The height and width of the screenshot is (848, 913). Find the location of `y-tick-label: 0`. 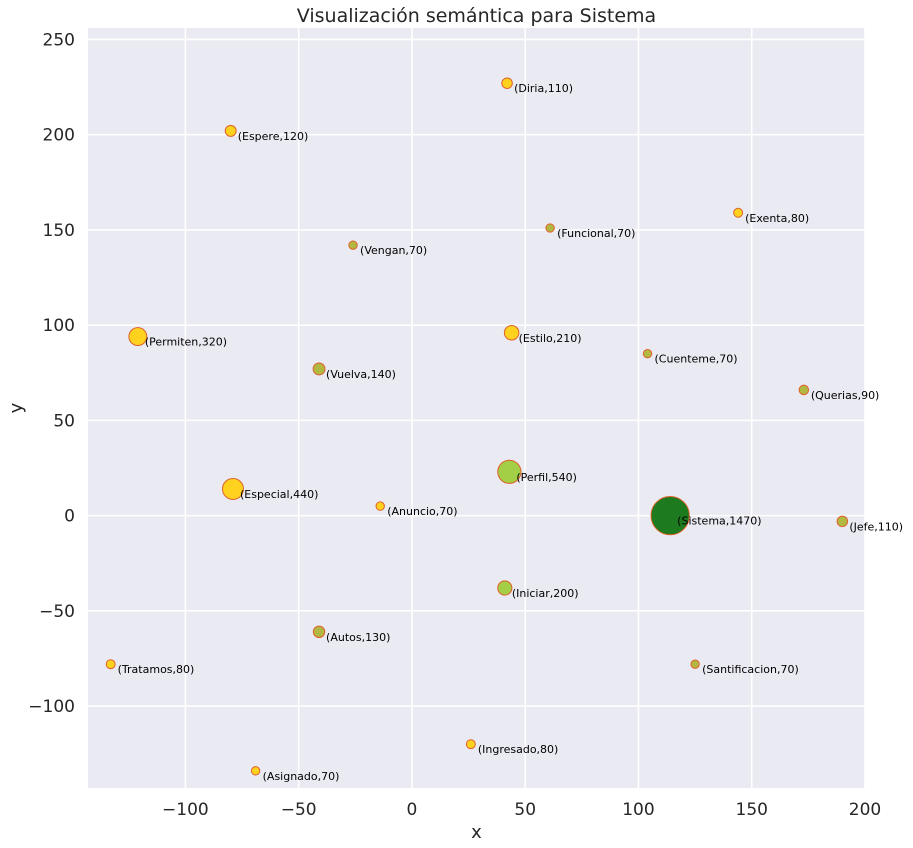

y-tick-label: 0 is located at coordinates (69, 517).